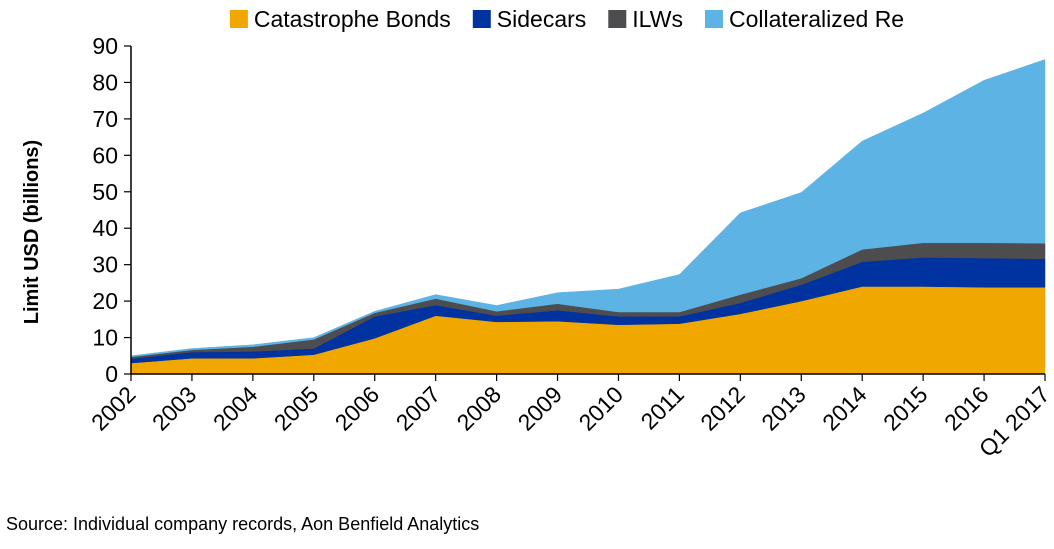 The image size is (1054, 549). Describe the element at coordinates (105, 192) in the screenshot. I see `y-tick-label: 50` at that location.